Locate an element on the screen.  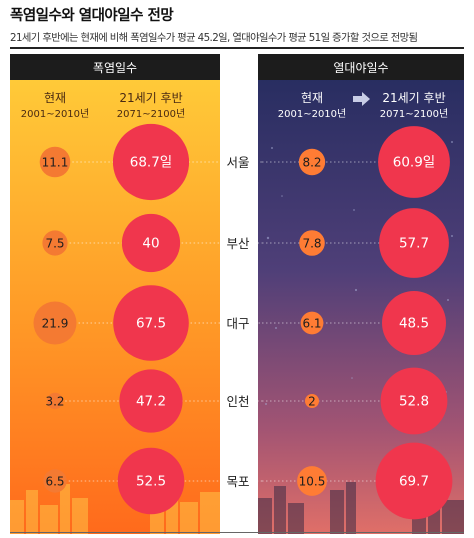
night-future-label: 52.8 is located at coordinates (414, 402).